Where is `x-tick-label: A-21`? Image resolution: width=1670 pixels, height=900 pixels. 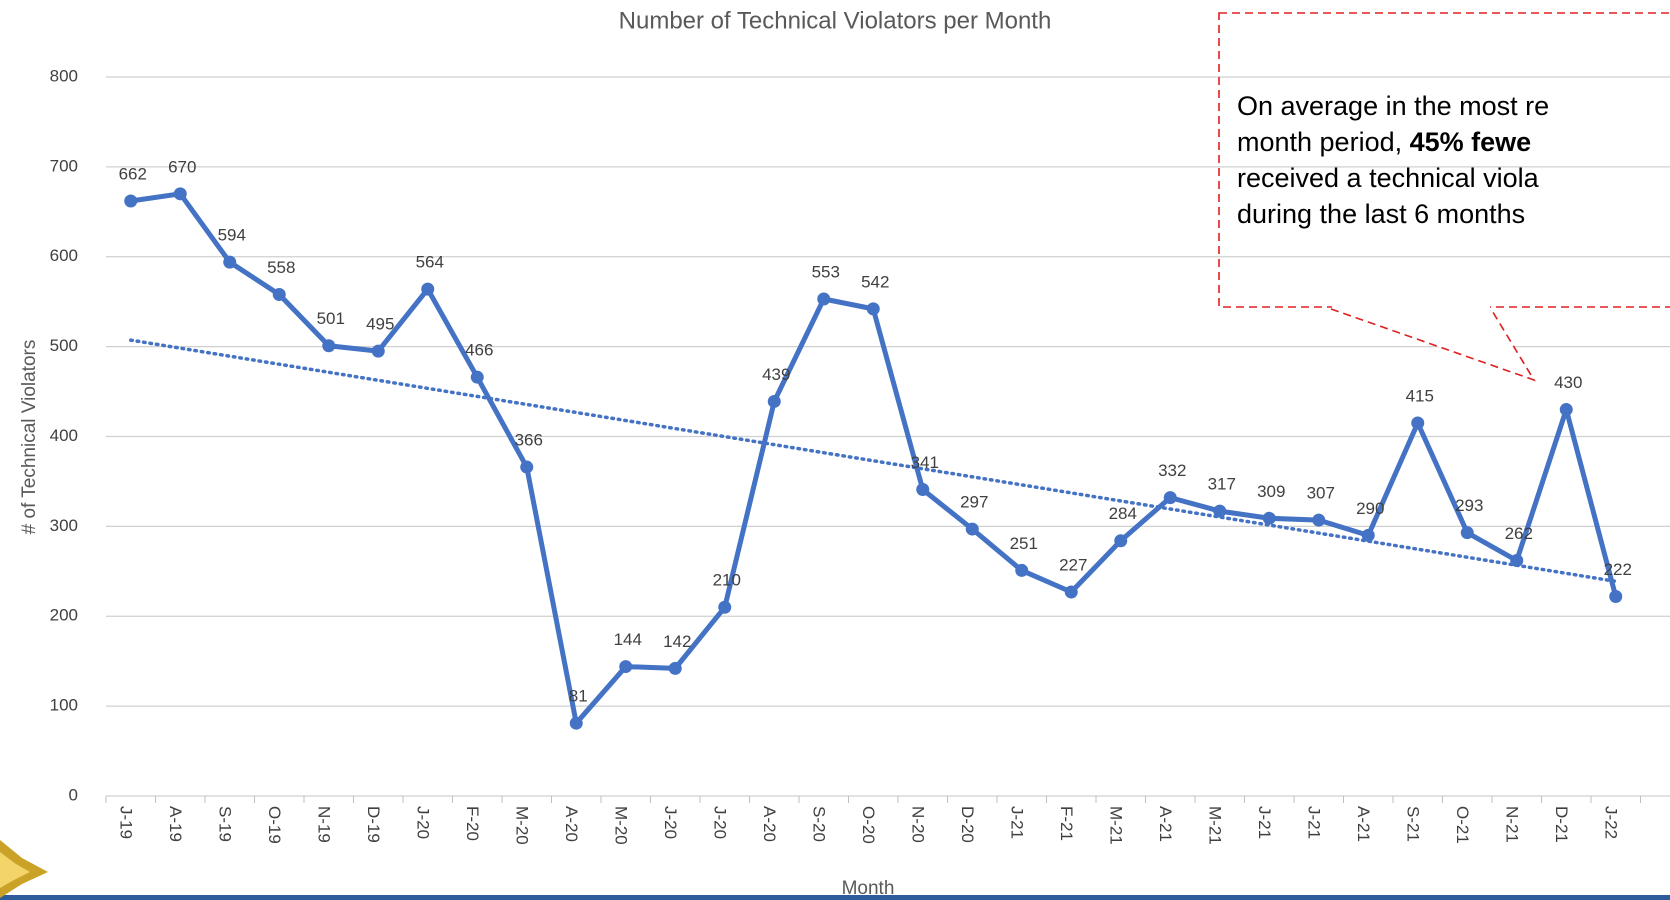 x-tick-label: A-21 is located at coordinates (1165, 824).